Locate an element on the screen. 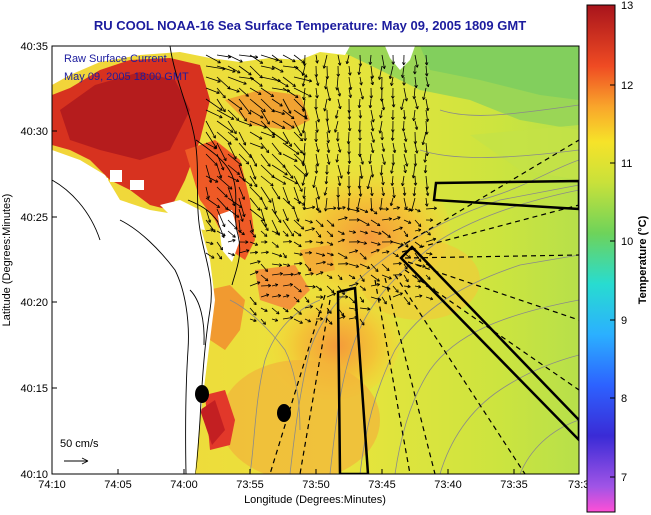 Image resolution: width=651 pixels, height=515 pixels. y-axis: 40:35 40:30 40:25 40:20 40:15 40:10 is located at coordinates (38, 261).